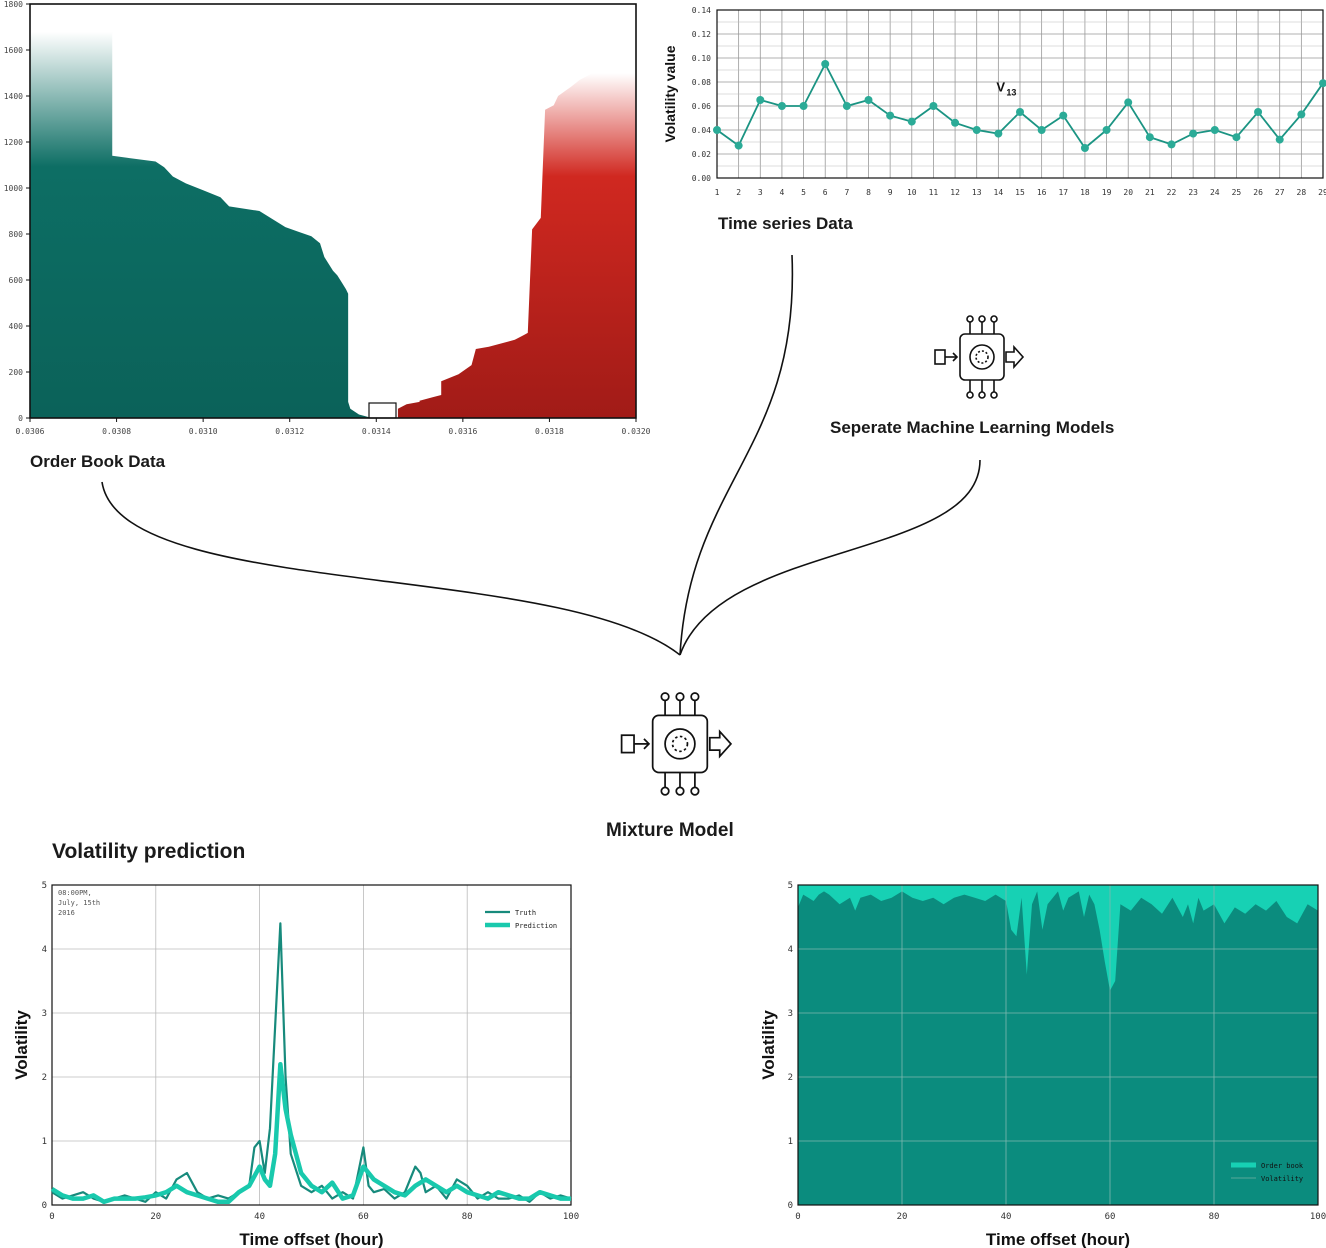 The height and width of the screenshot is (1248, 1326). I want to click on x-tick-label: 23, so click(1193, 192).